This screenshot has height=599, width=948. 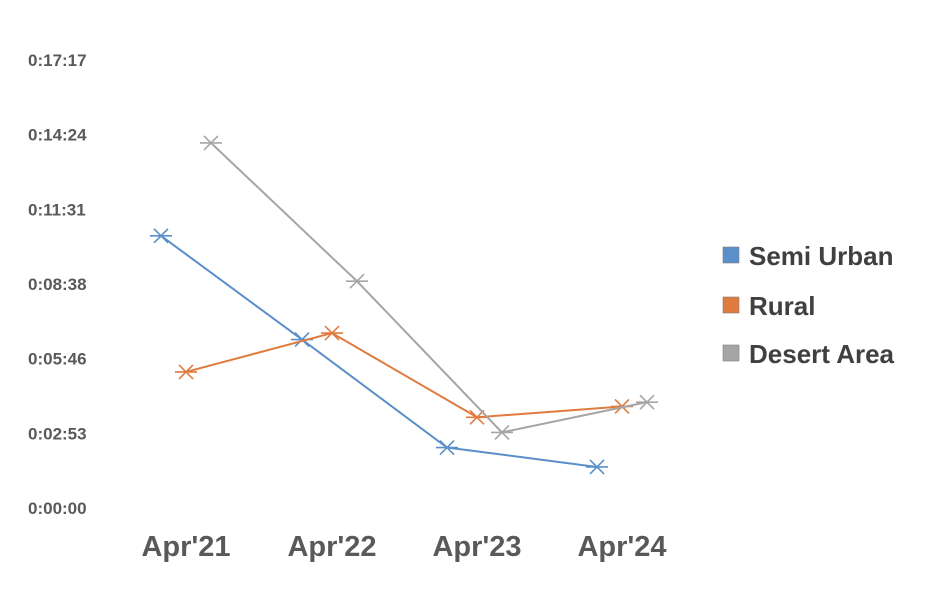 I want to click on legend-item: Semi Urban, so click(x=808, y=256).